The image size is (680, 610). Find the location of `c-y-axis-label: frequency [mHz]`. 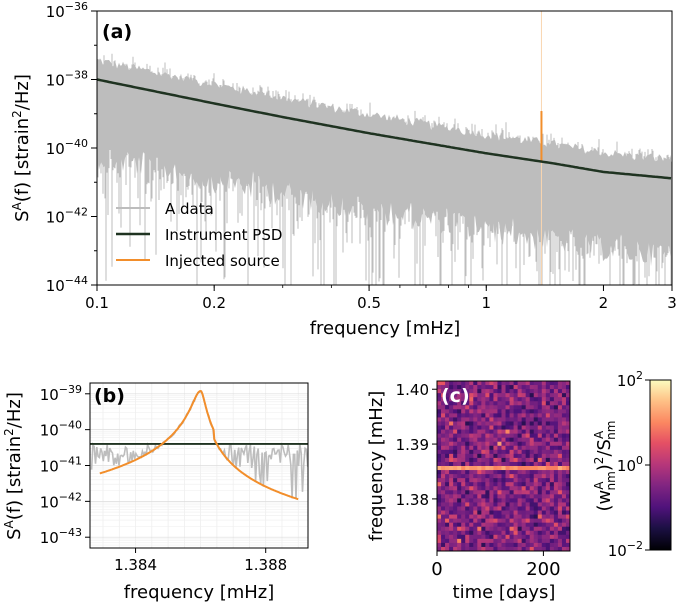

c-y-axis-label: frequency [mHz] is located at coordinates (376, 466).